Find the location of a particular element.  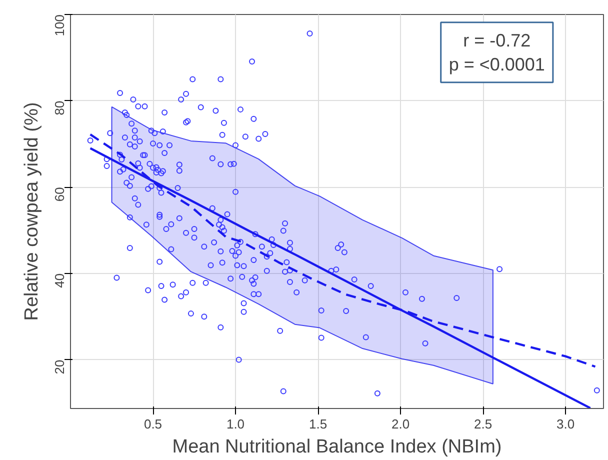

x-tick-label: 1.0 is located at coordinates (235, 424).